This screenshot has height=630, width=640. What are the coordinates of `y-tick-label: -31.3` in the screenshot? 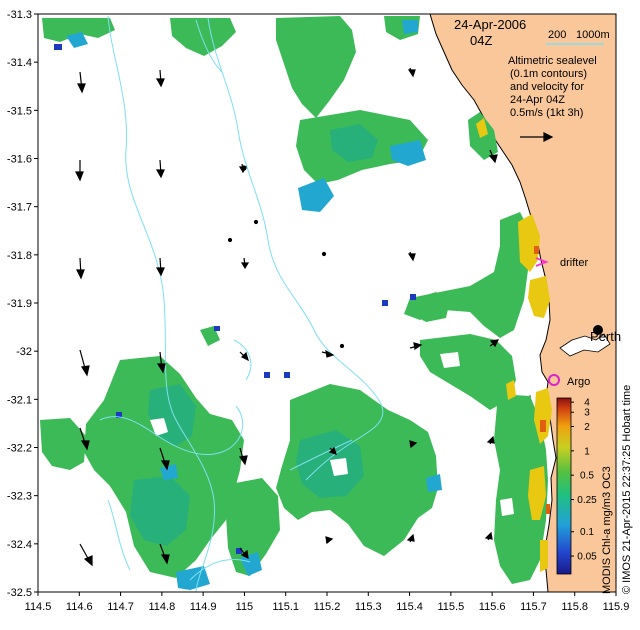 It's located at (19, 15).